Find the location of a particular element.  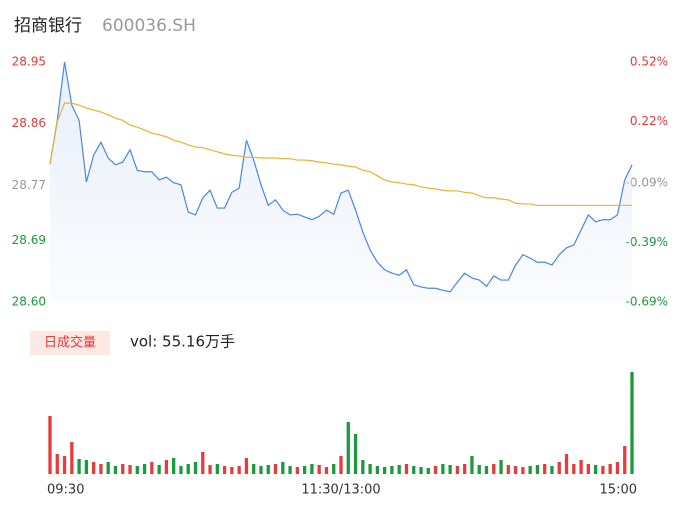

volume-badge-label: 日成交量 is located at coordinates (70, 343).